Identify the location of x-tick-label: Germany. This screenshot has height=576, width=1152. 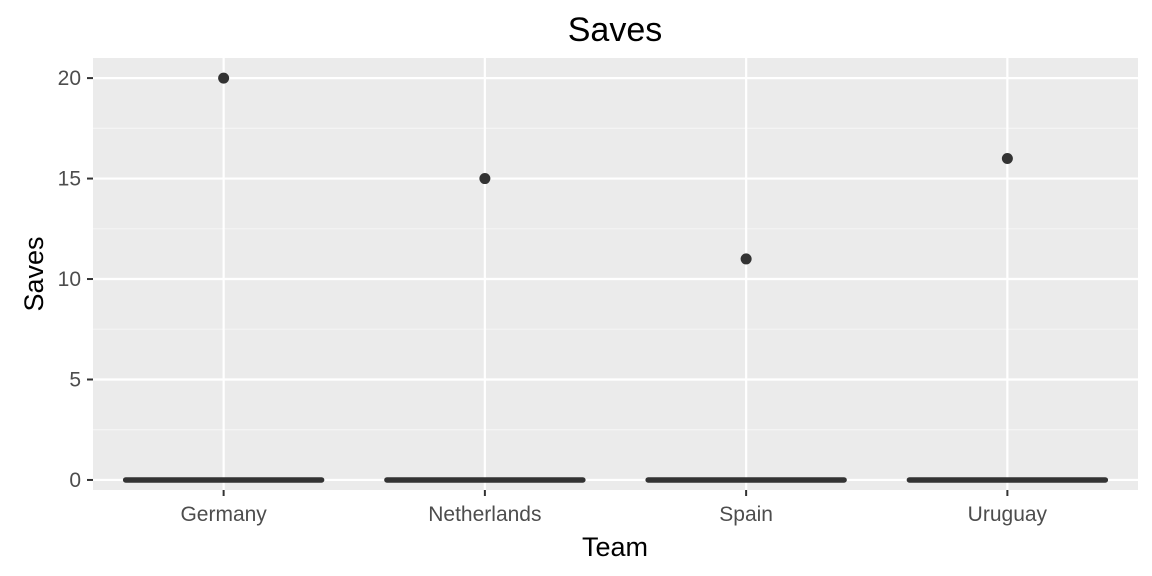
(223, 514).